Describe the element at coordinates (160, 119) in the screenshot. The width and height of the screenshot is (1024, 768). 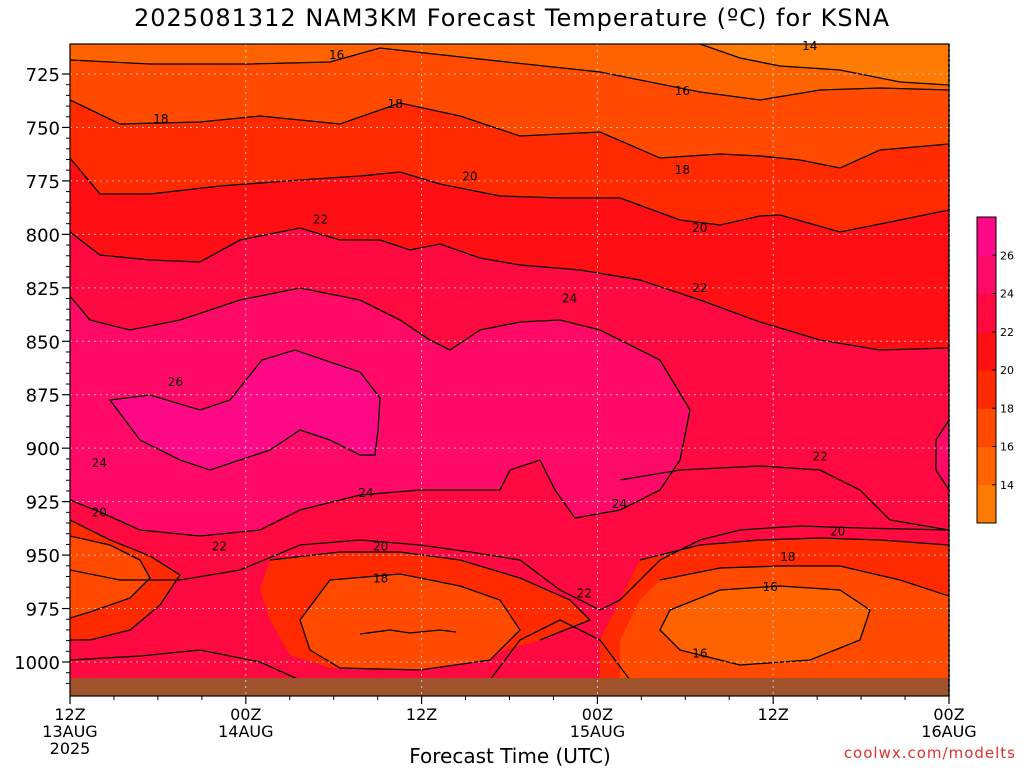
I see `contour-label-3: 18` at that location.